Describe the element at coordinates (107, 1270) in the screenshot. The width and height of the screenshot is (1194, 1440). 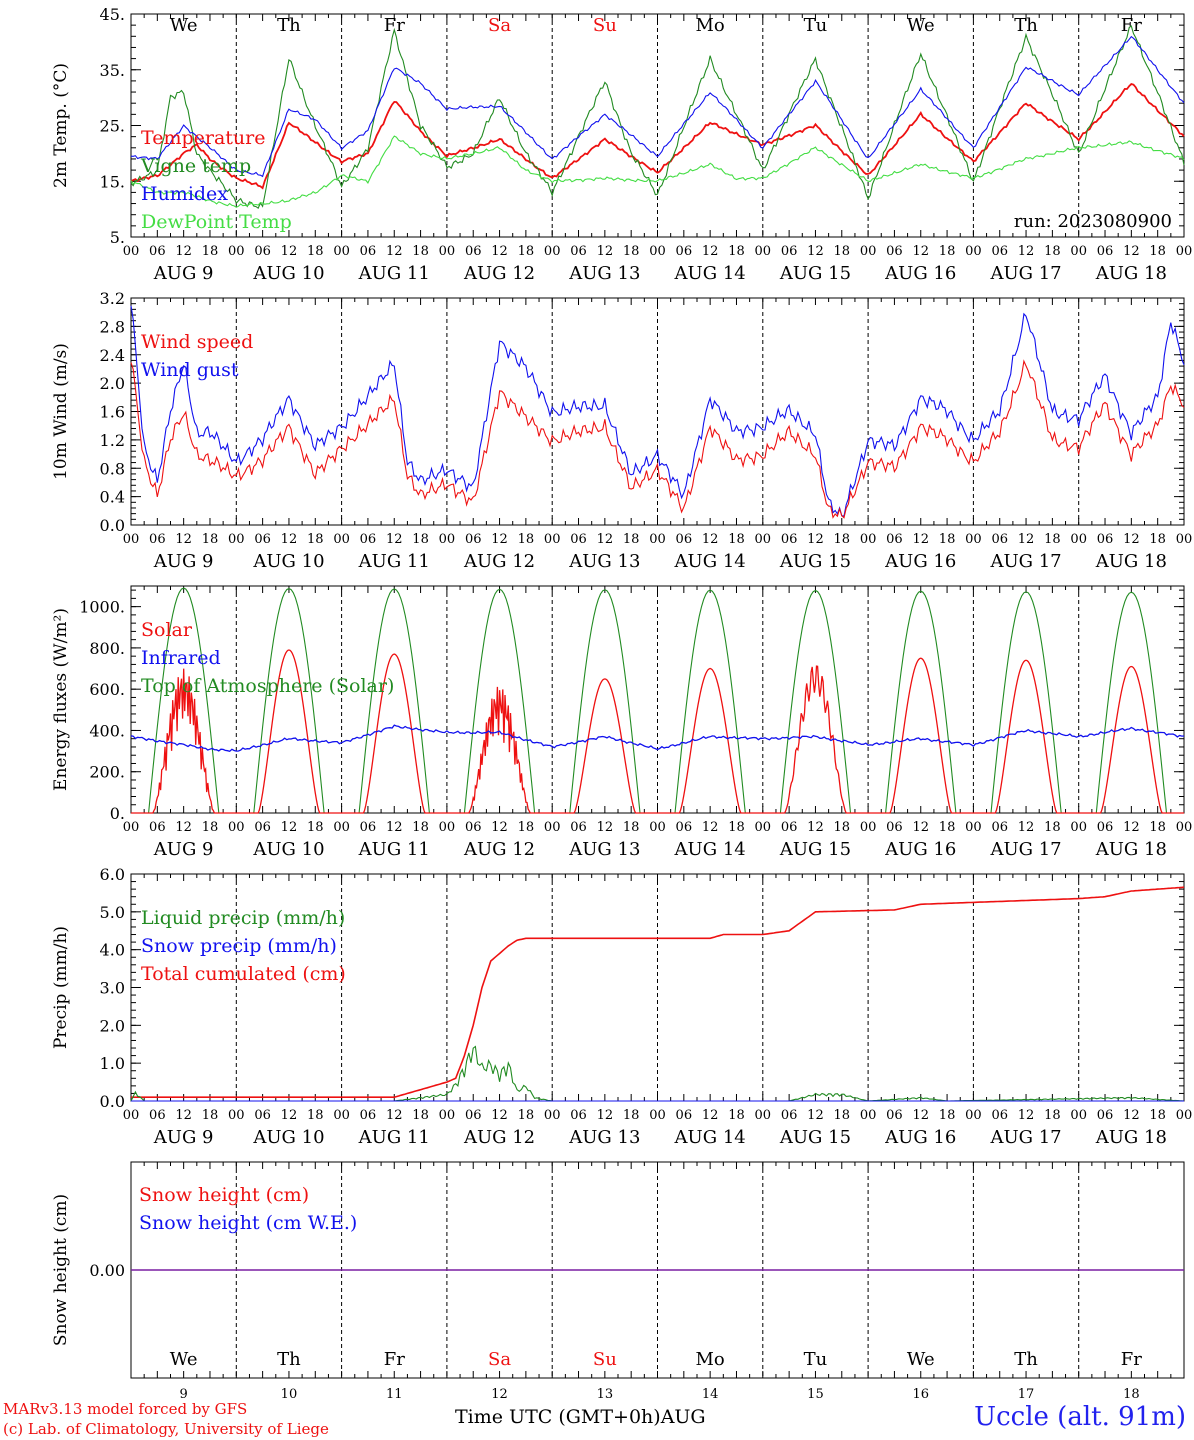
I see `y-tick-label: 0.00` at that location.